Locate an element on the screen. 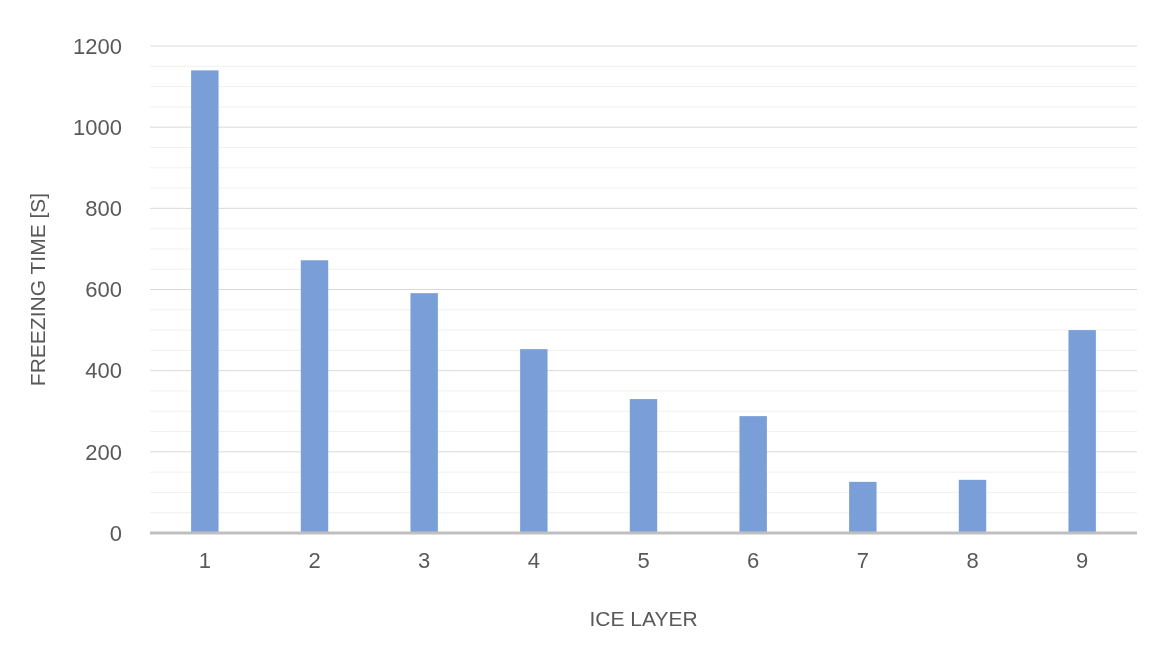 The width and height of the screenshot is (1159, 671). y-axis-title: FREEZING TIME [S] is located at coordinates (37, 289).